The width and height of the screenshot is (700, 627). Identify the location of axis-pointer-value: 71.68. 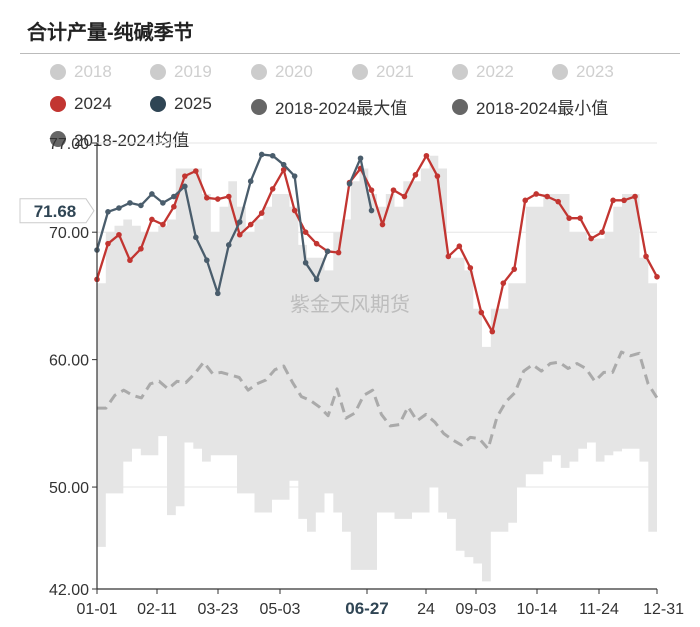
(55, 211).